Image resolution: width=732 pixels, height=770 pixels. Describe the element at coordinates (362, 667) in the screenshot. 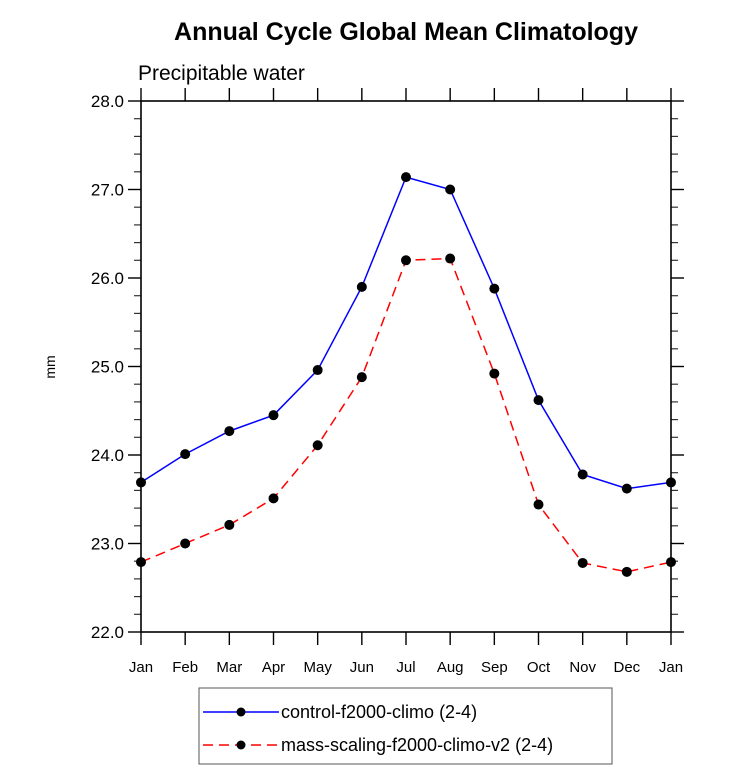

I see `x-tick-label: Jun` at that location.